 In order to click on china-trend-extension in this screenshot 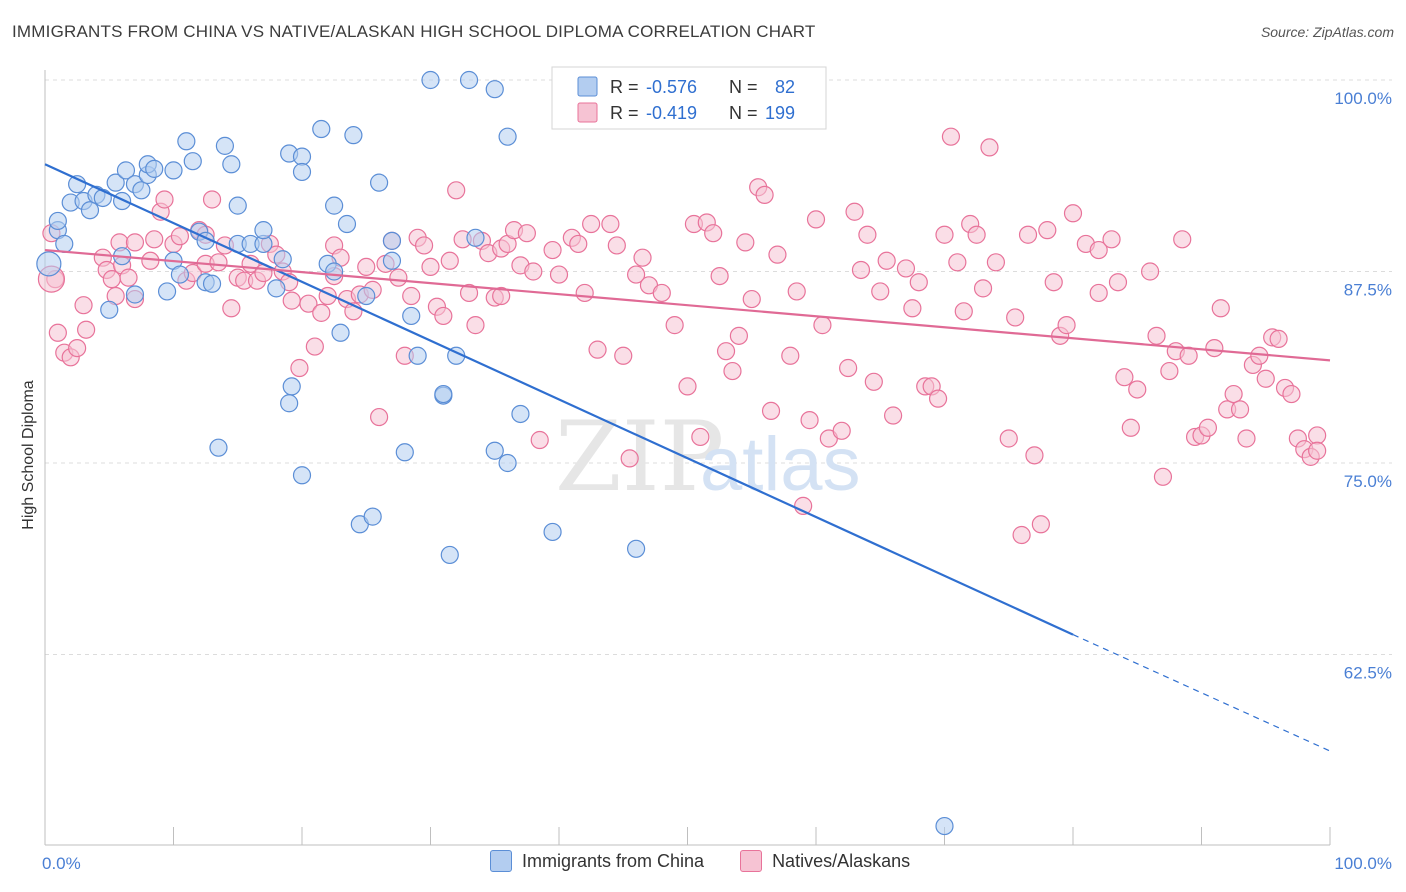, I will do `click(1201, 693)`.